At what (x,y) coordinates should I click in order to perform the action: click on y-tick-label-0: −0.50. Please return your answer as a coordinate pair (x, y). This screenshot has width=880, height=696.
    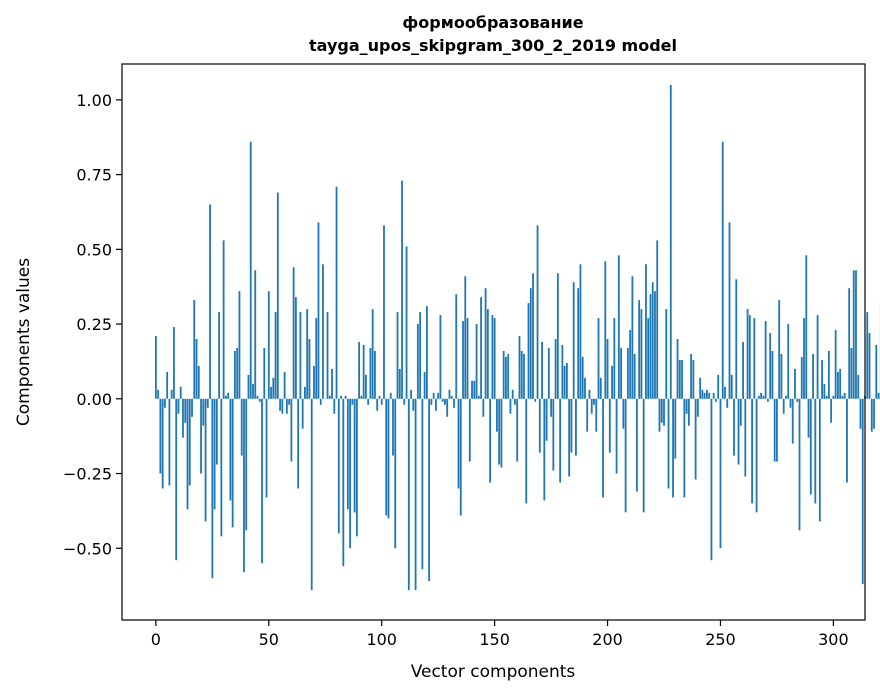
    Looking at the image, I should click on (87, 548).